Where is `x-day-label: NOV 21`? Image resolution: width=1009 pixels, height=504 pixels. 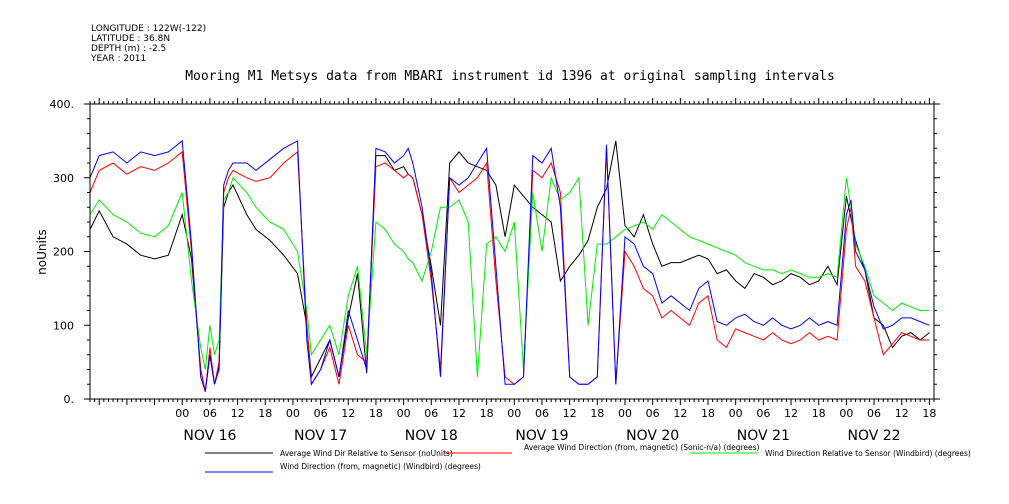
x-day-label: NOV 21 is located at coordinates (763, 436).